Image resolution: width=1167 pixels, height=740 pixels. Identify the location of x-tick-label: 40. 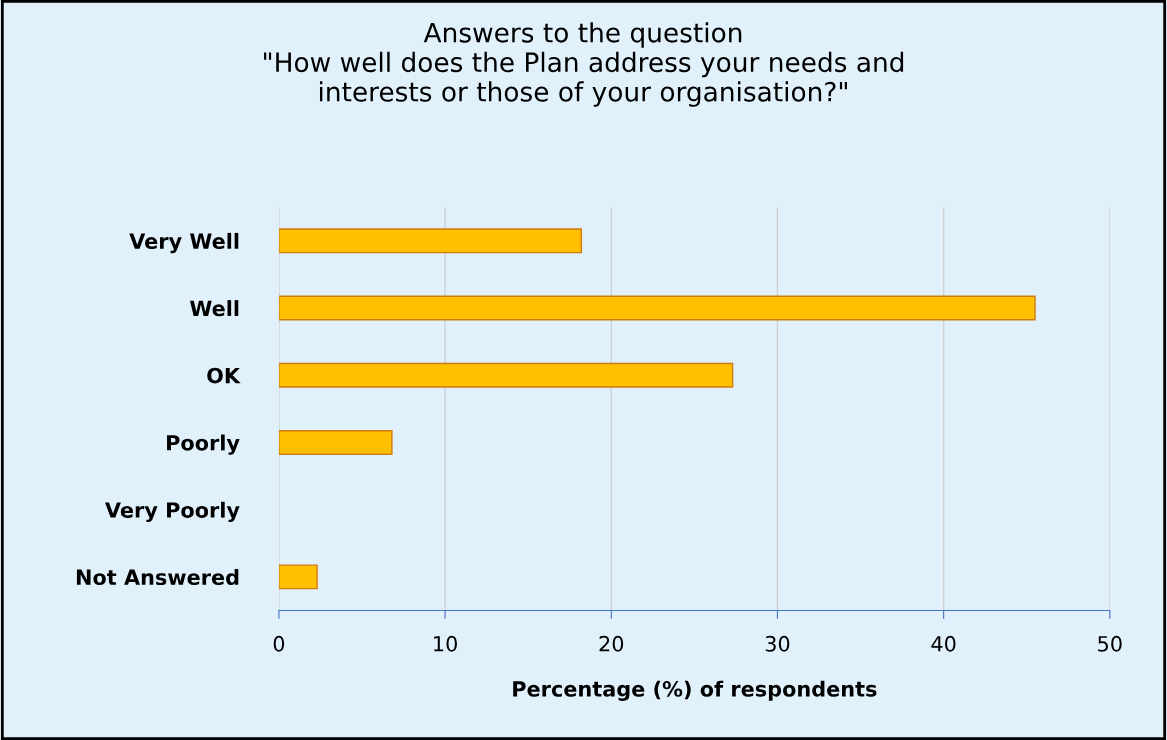
(943, 643).